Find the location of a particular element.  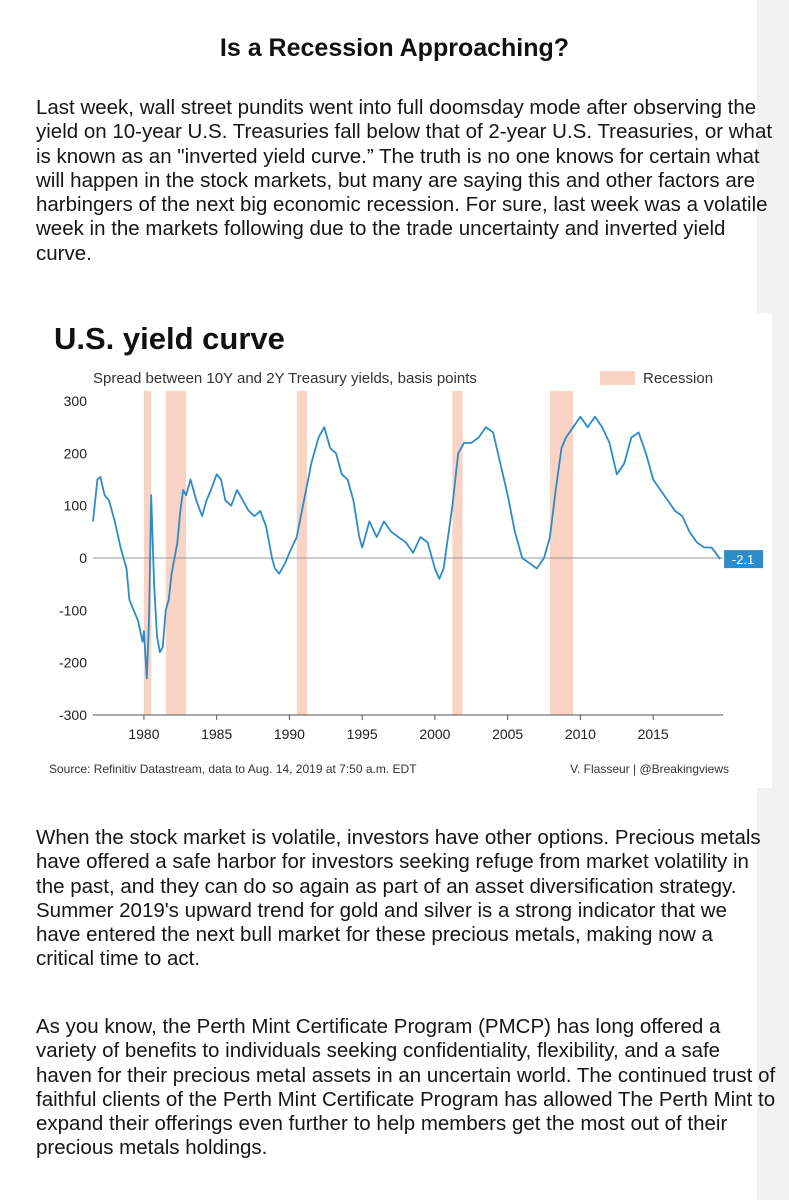

x-tick-label-2015: 2015 is located at coordinates (653, 734).